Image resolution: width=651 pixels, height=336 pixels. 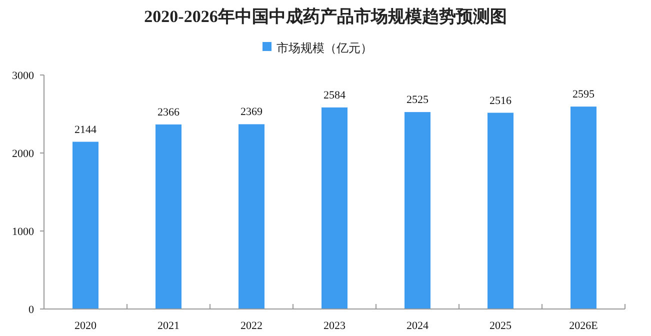 What do you see at coordinates (501, 100) in the screenshot?
I see `data-label: 2516` at bounding box center [501, 100].